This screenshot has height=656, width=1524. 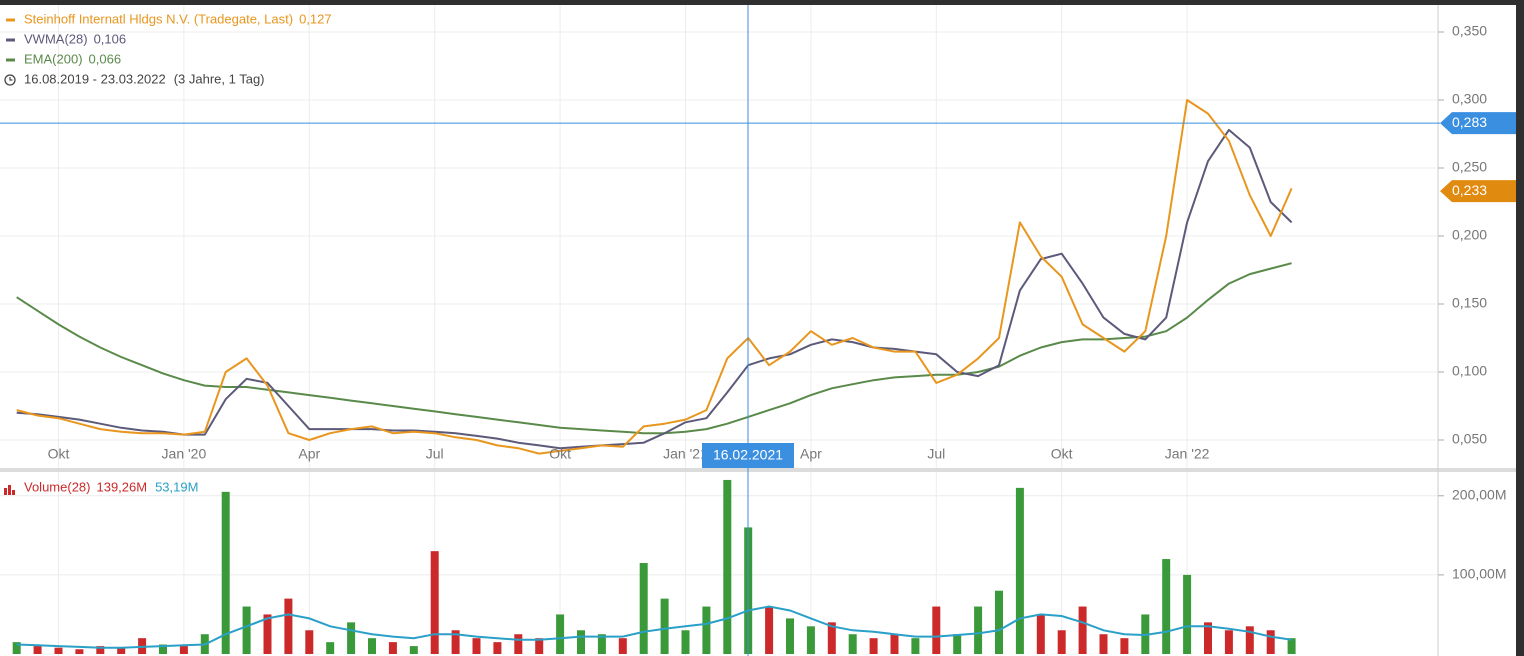 I want to click on y-tick-label: 0,200, so click(x=1469, y=235).